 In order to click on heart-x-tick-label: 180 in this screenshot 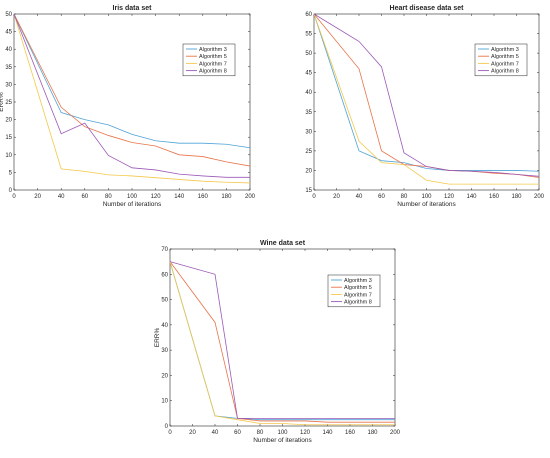, I will do `click(516, 197)`.